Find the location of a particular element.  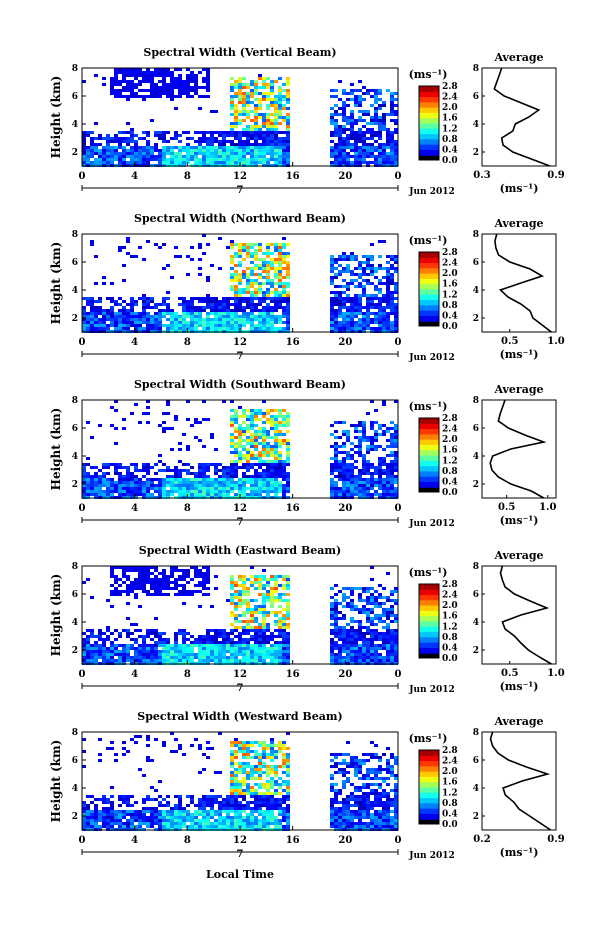

colorbar-segment is located at coordinates (429, 89).